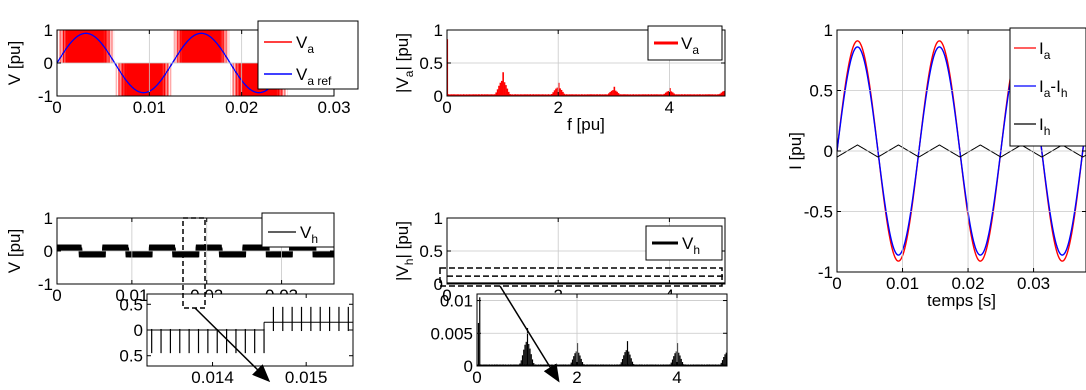  What do you see at coordinates (586, 124) in the screenshot?
I see `x-axis-label: f [pu]` at bounding box center [586, 124].